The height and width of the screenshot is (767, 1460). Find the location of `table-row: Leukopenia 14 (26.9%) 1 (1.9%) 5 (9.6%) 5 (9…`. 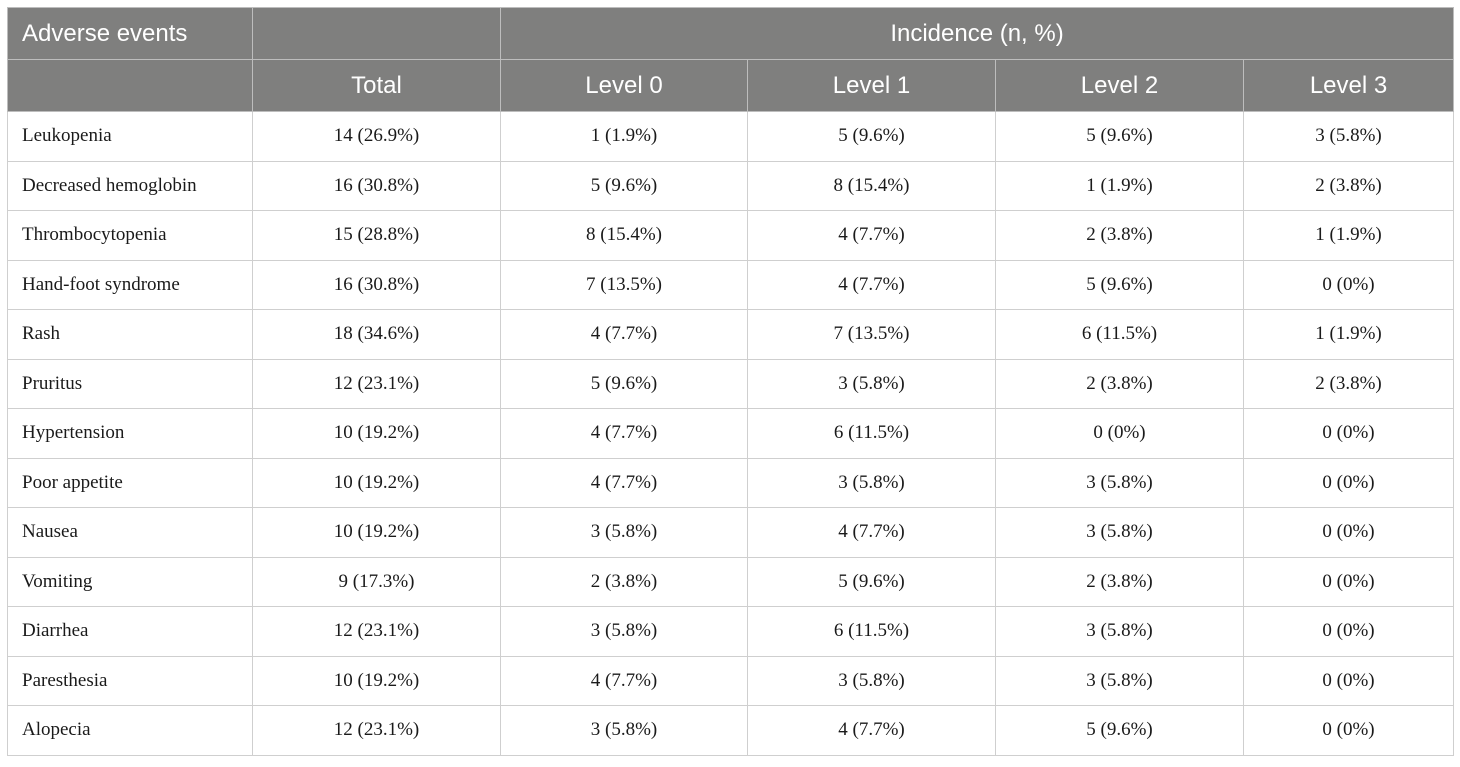

table-row: Leukopenia 14 (26.9%) 1 (1.9%) 5 (9.6%) 5 (9… is located at coordinates (731, 136).